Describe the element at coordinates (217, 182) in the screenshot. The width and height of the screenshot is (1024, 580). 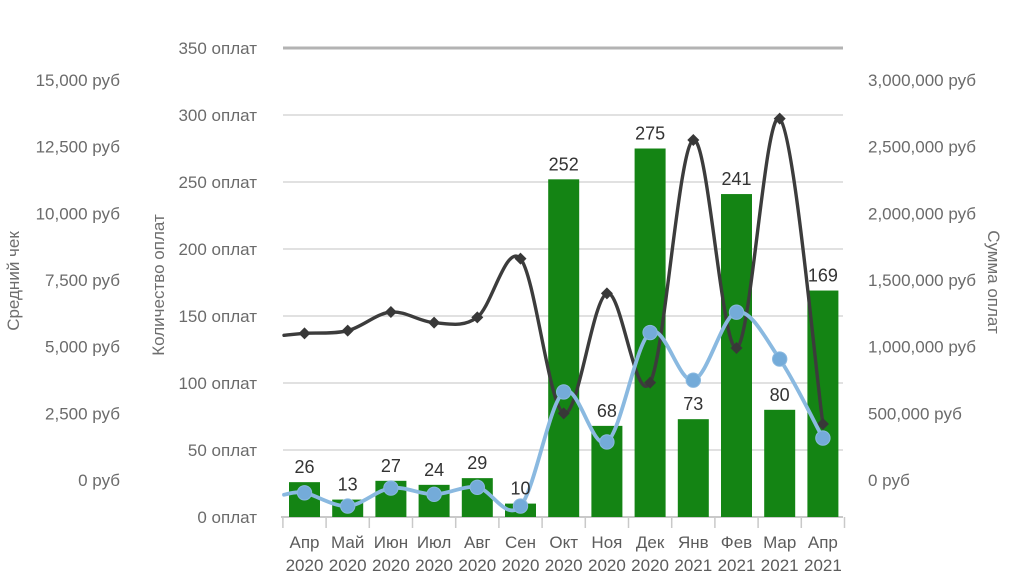
I see `payments-count-tick-label: 250 оплат` at that location.